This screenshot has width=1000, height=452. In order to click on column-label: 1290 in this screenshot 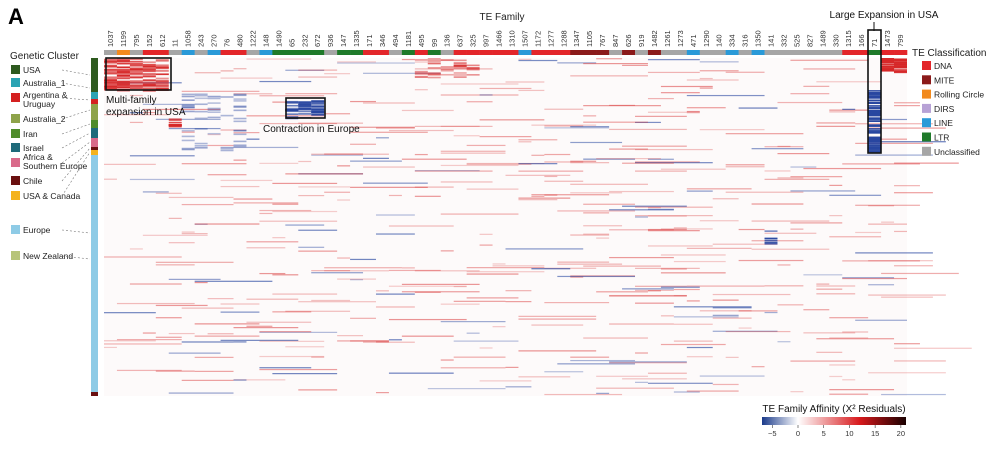, I will do `click(706, 38)`.